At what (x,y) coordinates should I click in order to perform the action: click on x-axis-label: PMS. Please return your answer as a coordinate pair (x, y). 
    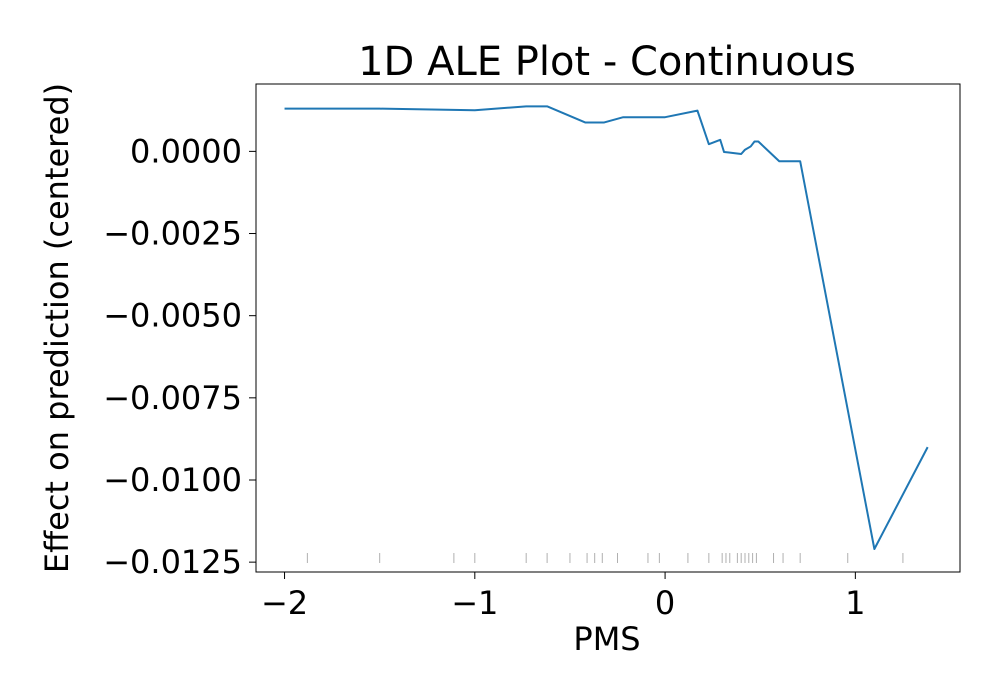
    Looking at the image, I should click on (606, 639).